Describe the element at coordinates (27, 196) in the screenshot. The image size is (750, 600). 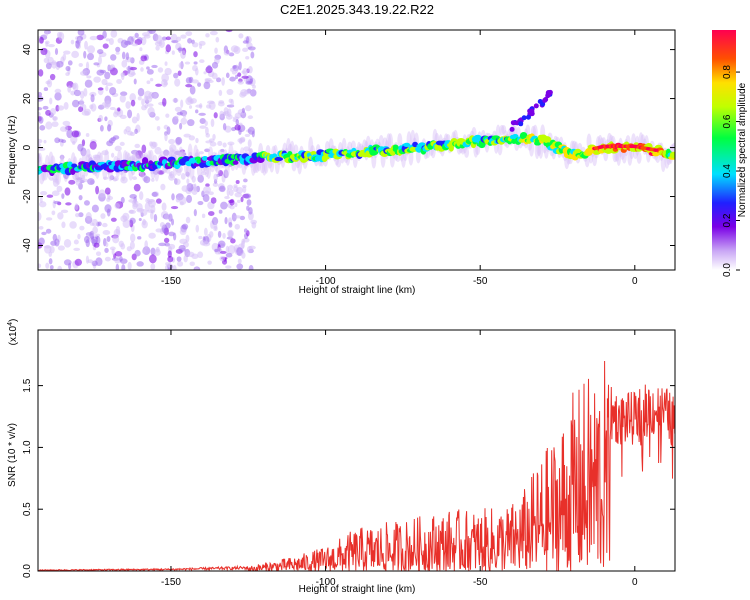
I see `top-y-tick-label: -20` at that location.